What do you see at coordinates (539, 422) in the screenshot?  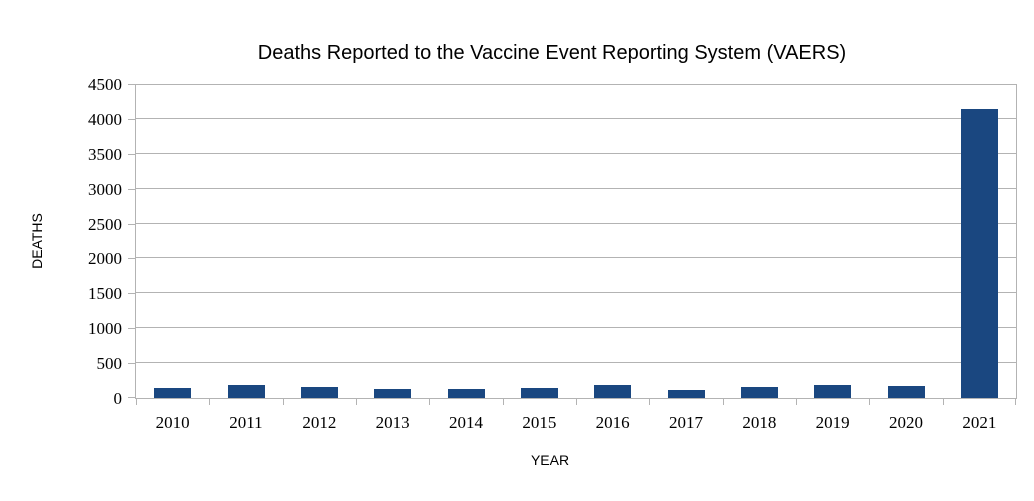 I see `x-tick-label: 2015` at bounding box center [539, 422].